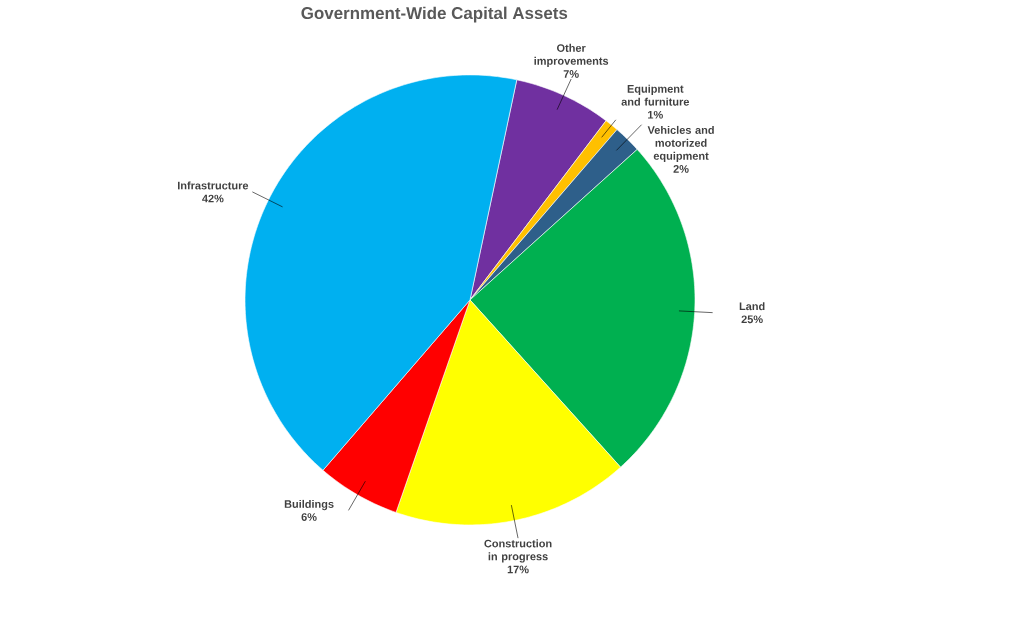 The width and height of the screenshot is (1034, 628). Describe the element at coordinates (434, 14) in the screenshot. I see `chart-title: Government-Wide Capital Assets` at that location.